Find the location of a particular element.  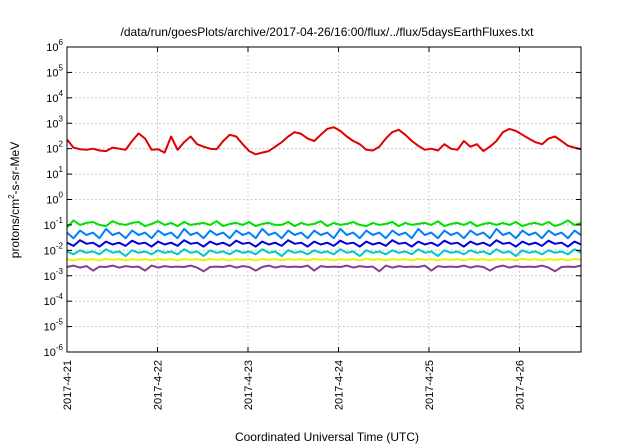

y-tick-exp: -3 is located at coordinates (60, 271).